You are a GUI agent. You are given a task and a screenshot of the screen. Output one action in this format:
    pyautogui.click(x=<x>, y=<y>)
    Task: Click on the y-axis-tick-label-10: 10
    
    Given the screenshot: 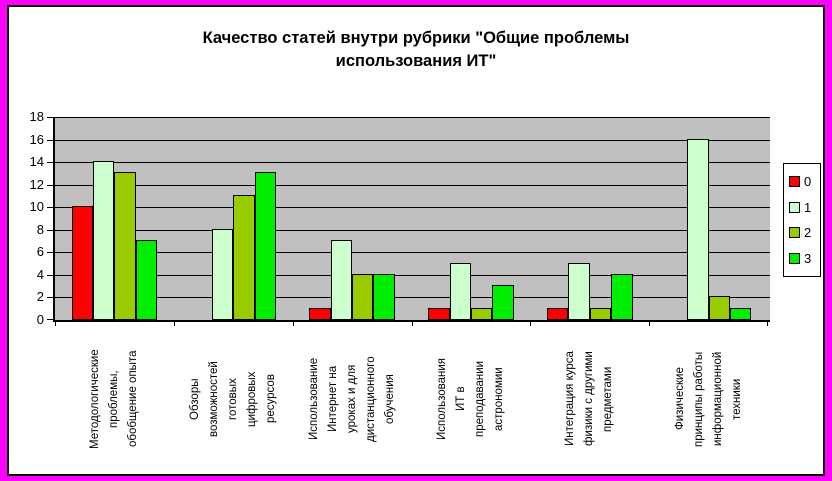 What is the action you would take?
    pyautogui.click(x=36, y=207)
    